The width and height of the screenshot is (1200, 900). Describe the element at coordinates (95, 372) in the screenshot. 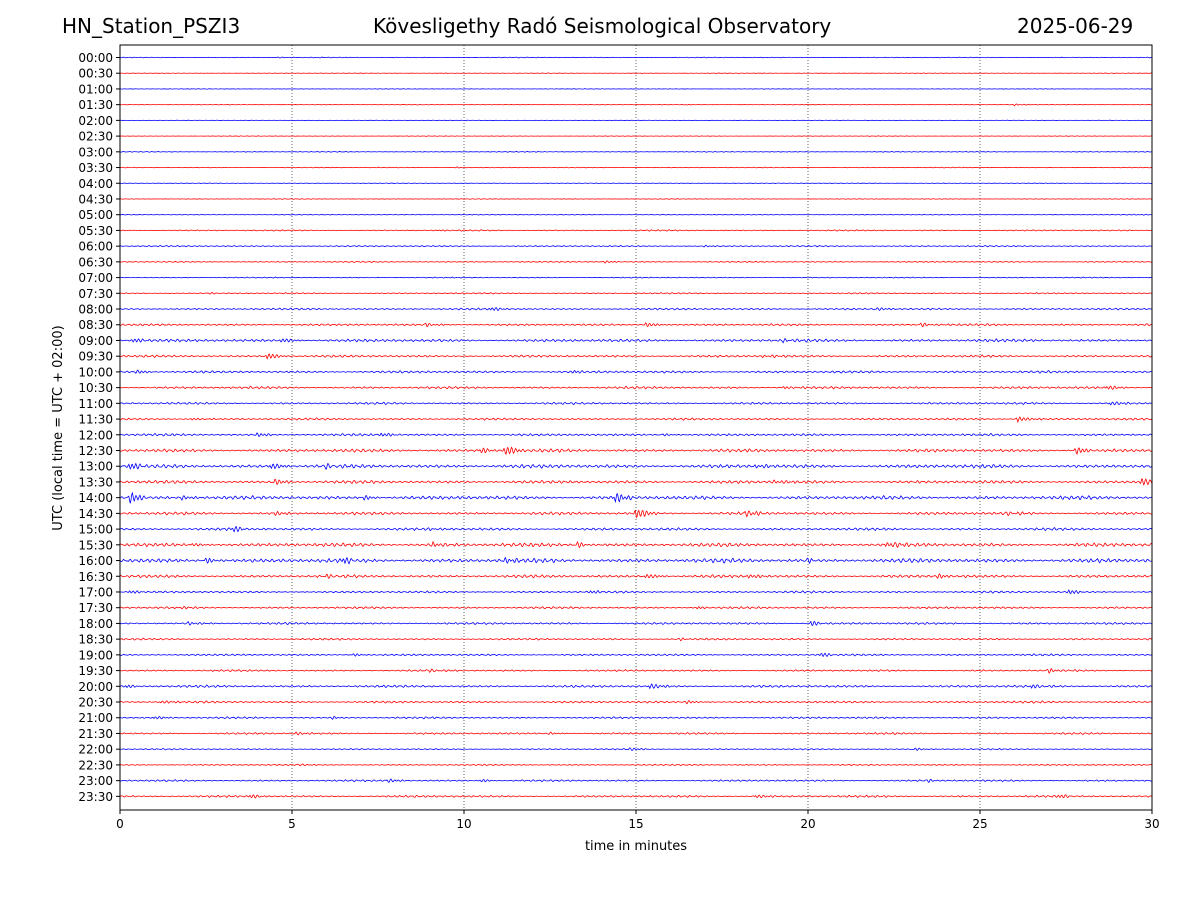

I see `y-tick-label-20: 10:00` at that location.